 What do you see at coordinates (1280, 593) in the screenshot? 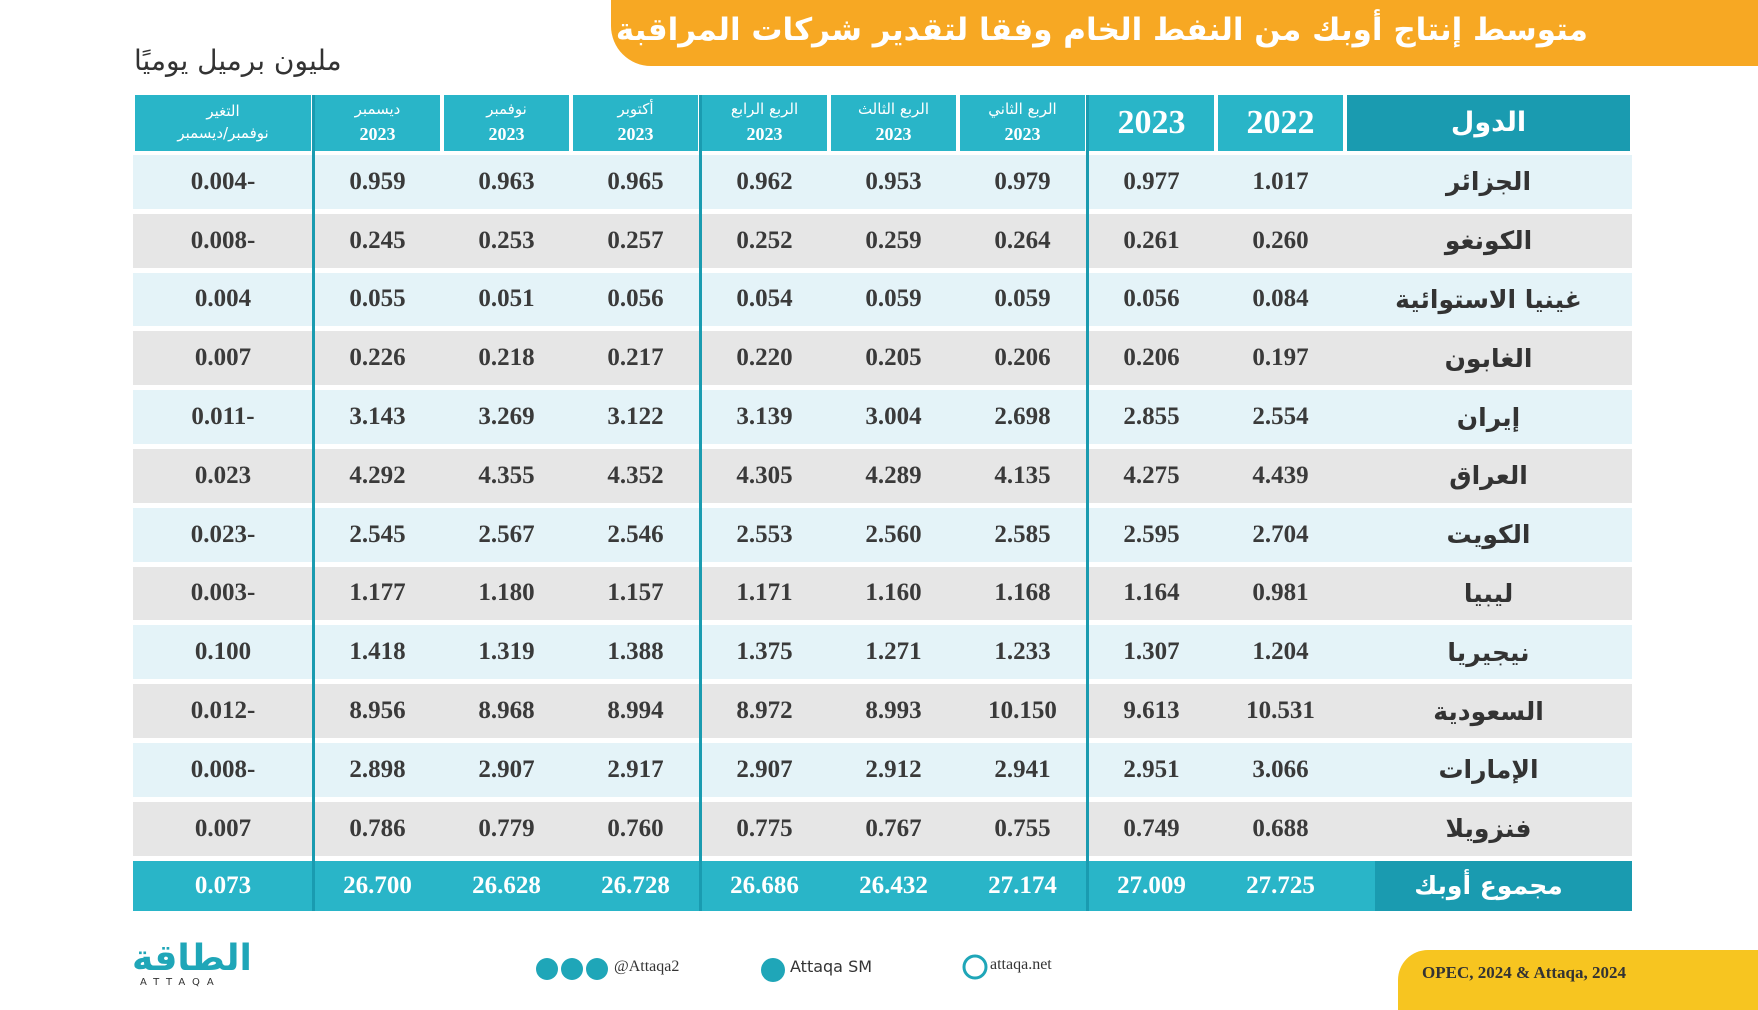
I see `value-cell: 0.981` at bounding box center [1280, 593].